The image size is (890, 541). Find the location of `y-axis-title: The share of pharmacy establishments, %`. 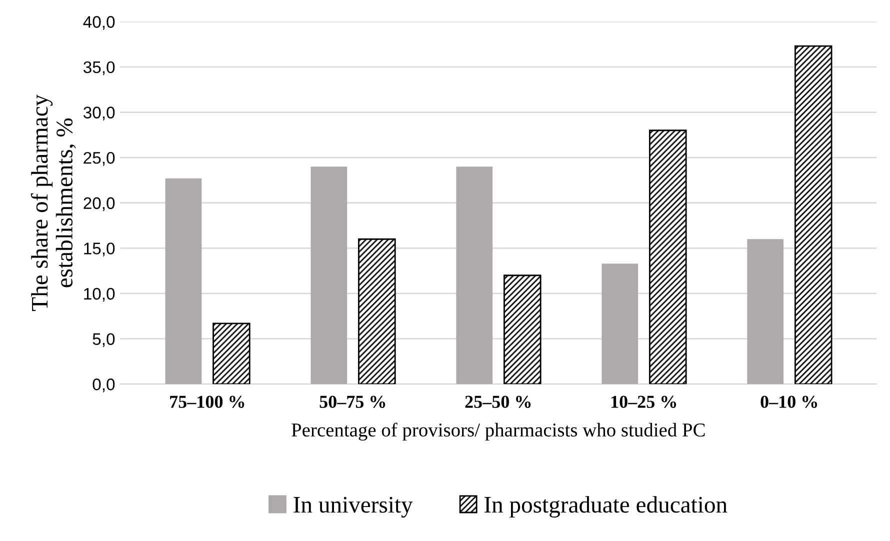

y-axis-title: The share of pharmacy establishments, % is located at coordinates (53, 202).